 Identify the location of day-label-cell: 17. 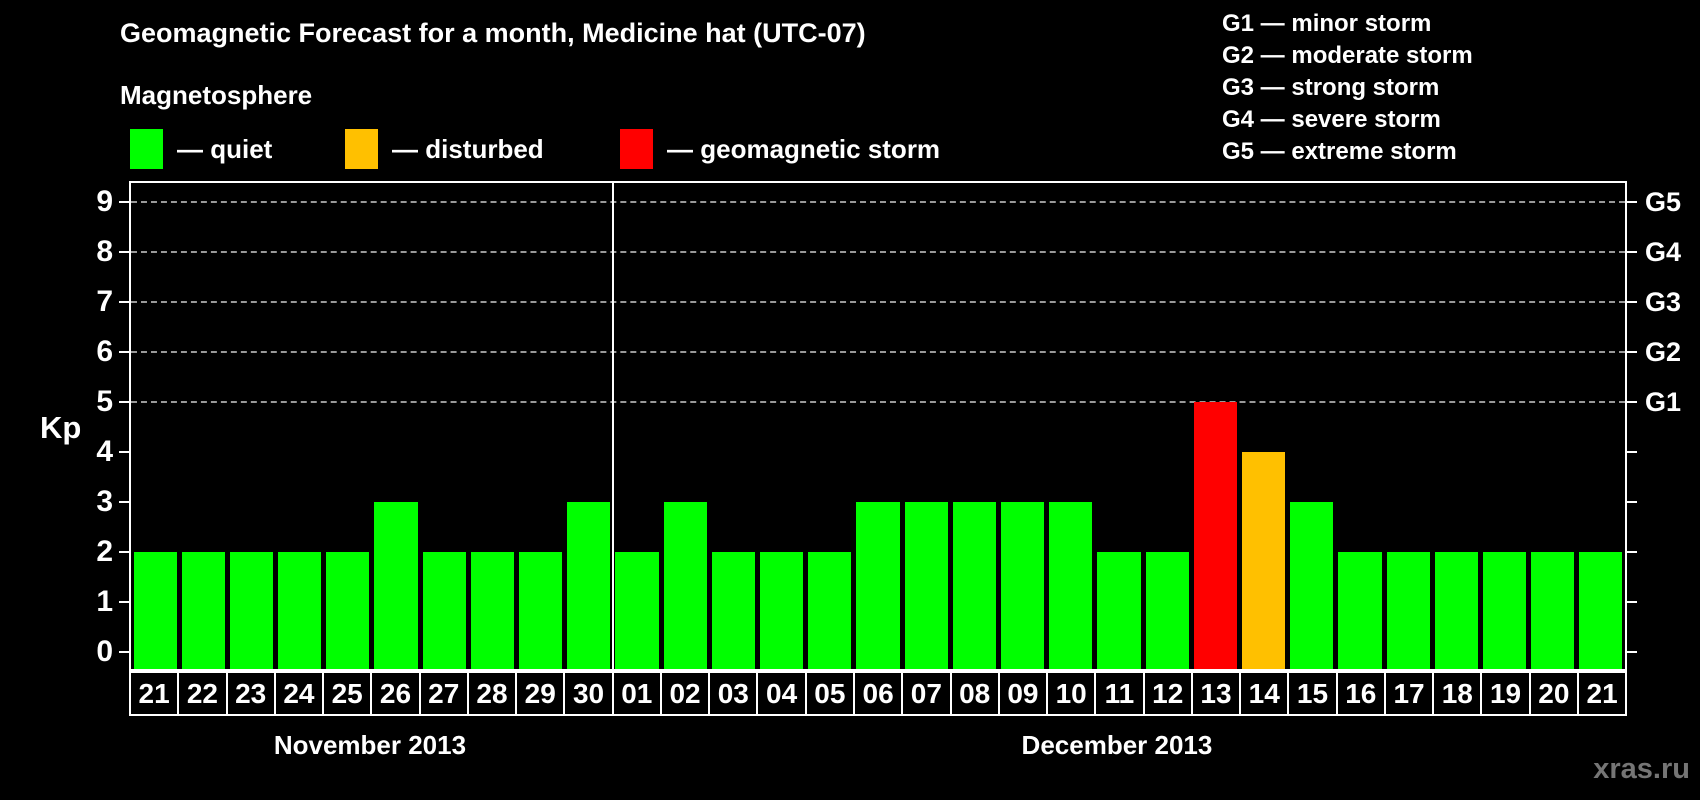
(1409, 693).